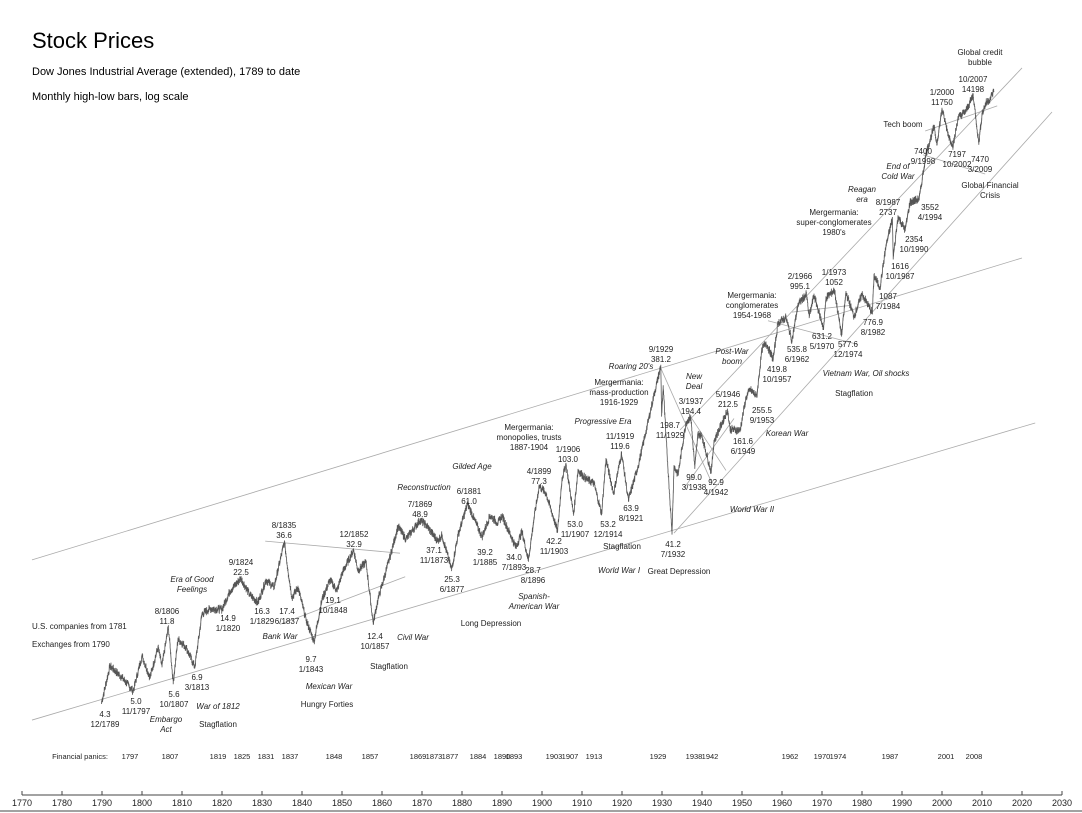 The height and width of the screenshot is (813, 1082). I want to click on panic-year: 1873, so click(434, 756).